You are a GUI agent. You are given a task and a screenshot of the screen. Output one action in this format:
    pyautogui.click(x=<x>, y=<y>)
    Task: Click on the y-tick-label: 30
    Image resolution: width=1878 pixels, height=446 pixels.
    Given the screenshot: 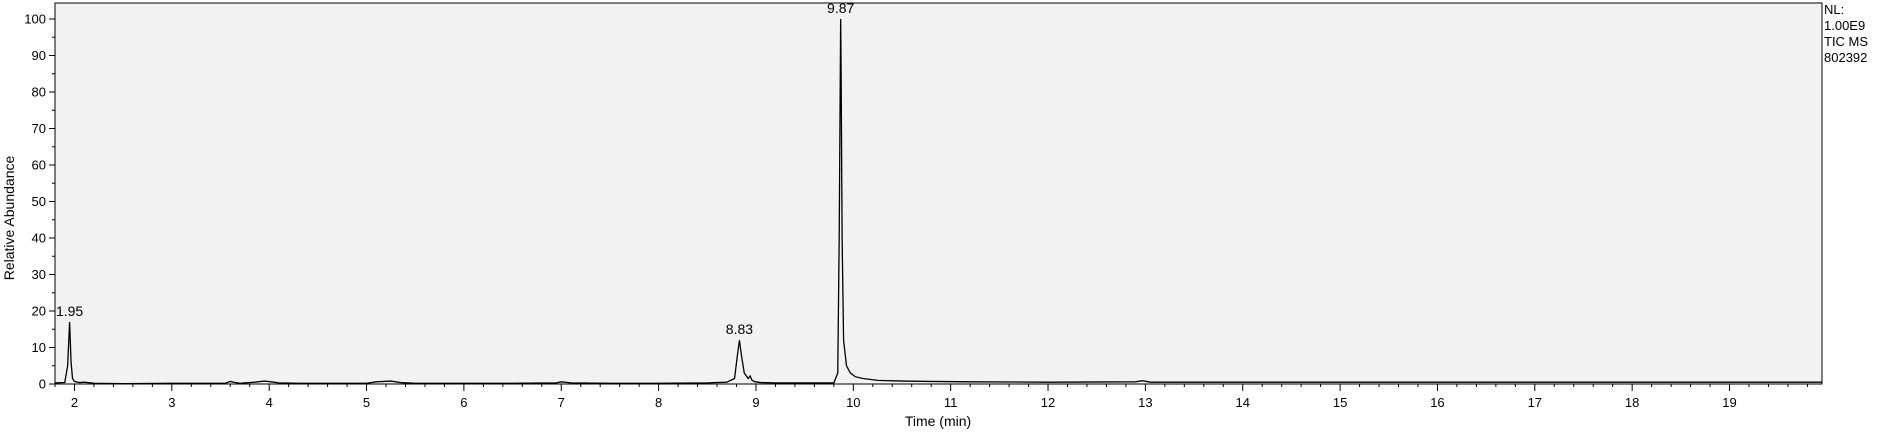 What is the action you would take?
    pyautogui.click(x=39, y=274)
    